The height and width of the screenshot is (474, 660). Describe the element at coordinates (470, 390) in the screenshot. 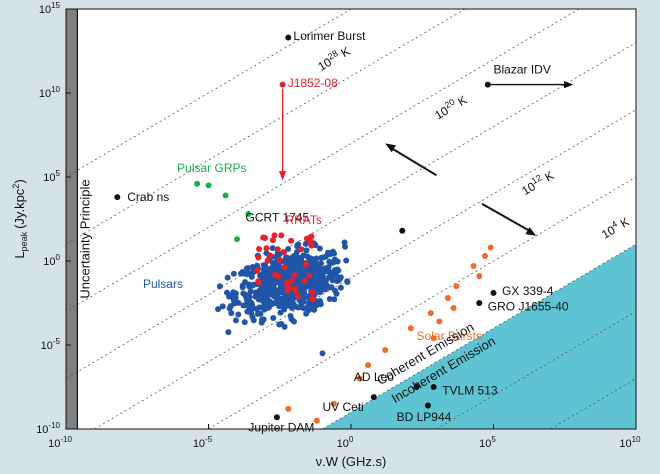

I see `source-label: TVLM 513` at that location.